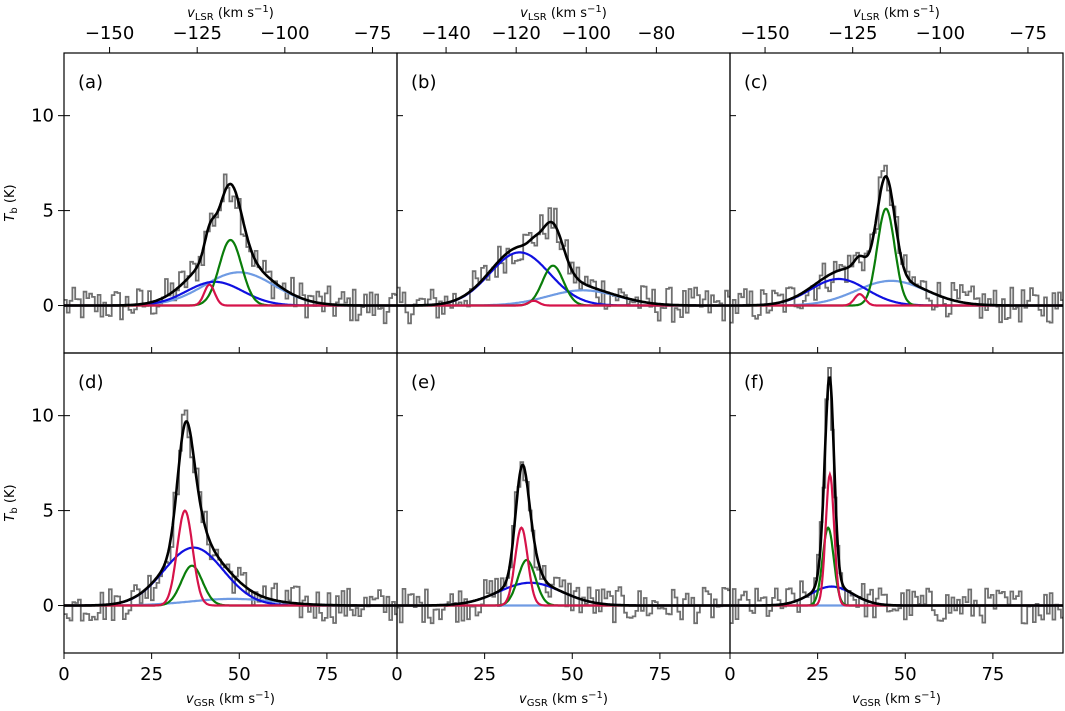 The width and height of the screenshot is (1065, 711). What do you see at coordinates (764, 33) in the screenshot?
I see `top-tick-label: −150` at bounding box center [764, 33].